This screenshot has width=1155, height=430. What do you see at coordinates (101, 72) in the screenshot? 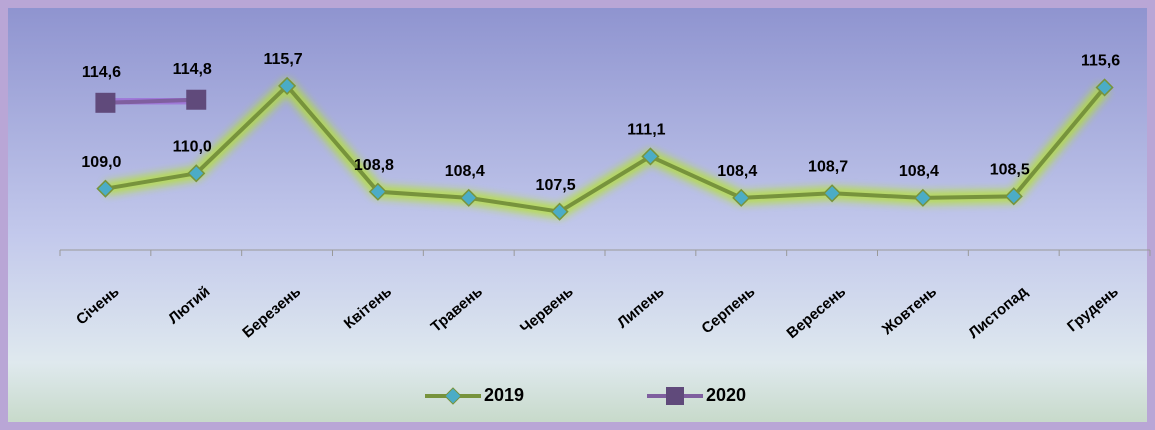
I see `data-label: 114,6` at bounding box center [101, 72].